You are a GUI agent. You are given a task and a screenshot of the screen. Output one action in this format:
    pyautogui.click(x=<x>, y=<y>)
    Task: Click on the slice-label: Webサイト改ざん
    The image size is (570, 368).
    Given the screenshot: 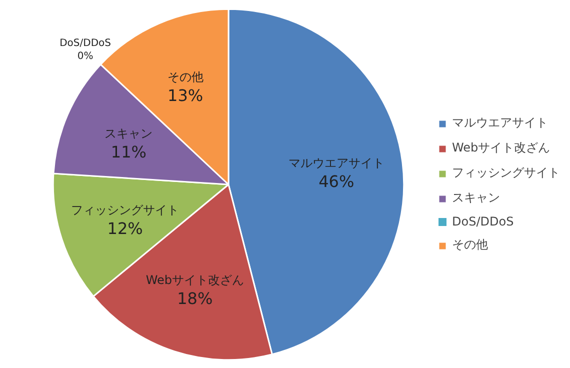 What is the action you would take?
    pyautogui.click(x=195, y=279)
    